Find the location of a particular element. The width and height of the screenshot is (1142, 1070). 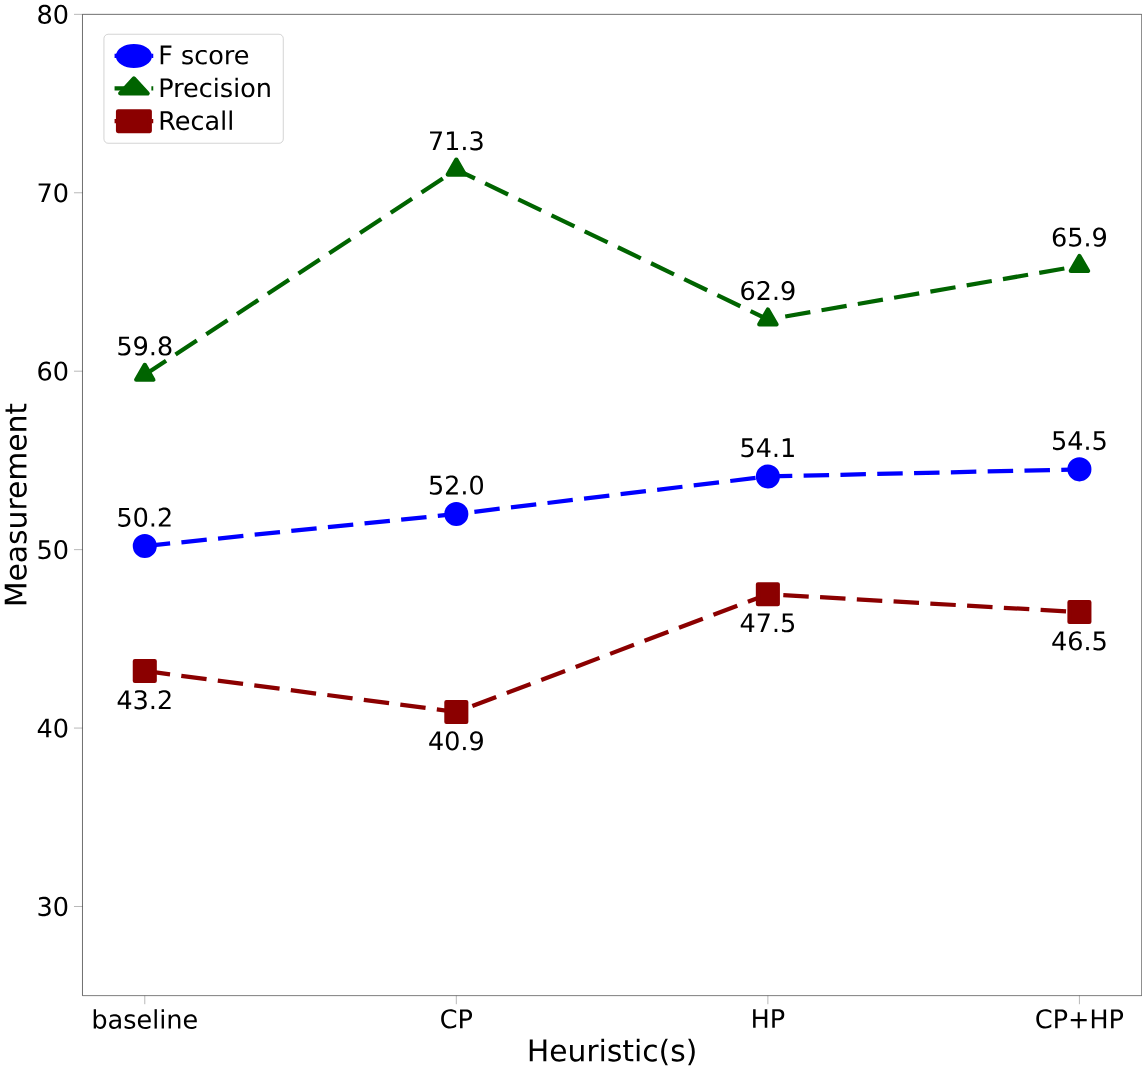

x-axis-title: Heuristic(s) is located at coordinates (612, 1052).